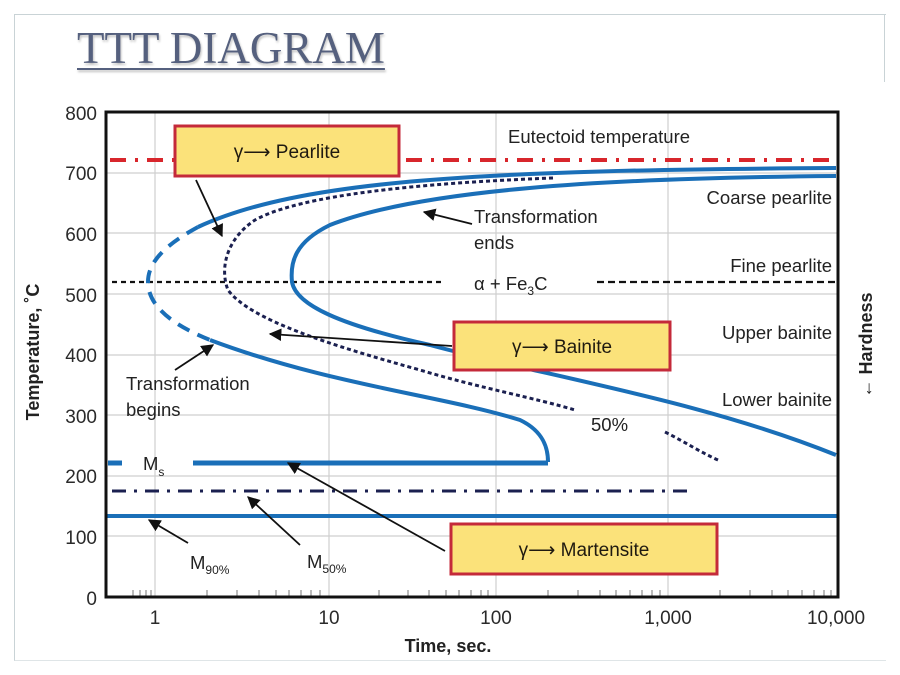  Describe the element at coordinates (777, 399) in the screenshot. I see `svg-text: Lower bainite` at that location.